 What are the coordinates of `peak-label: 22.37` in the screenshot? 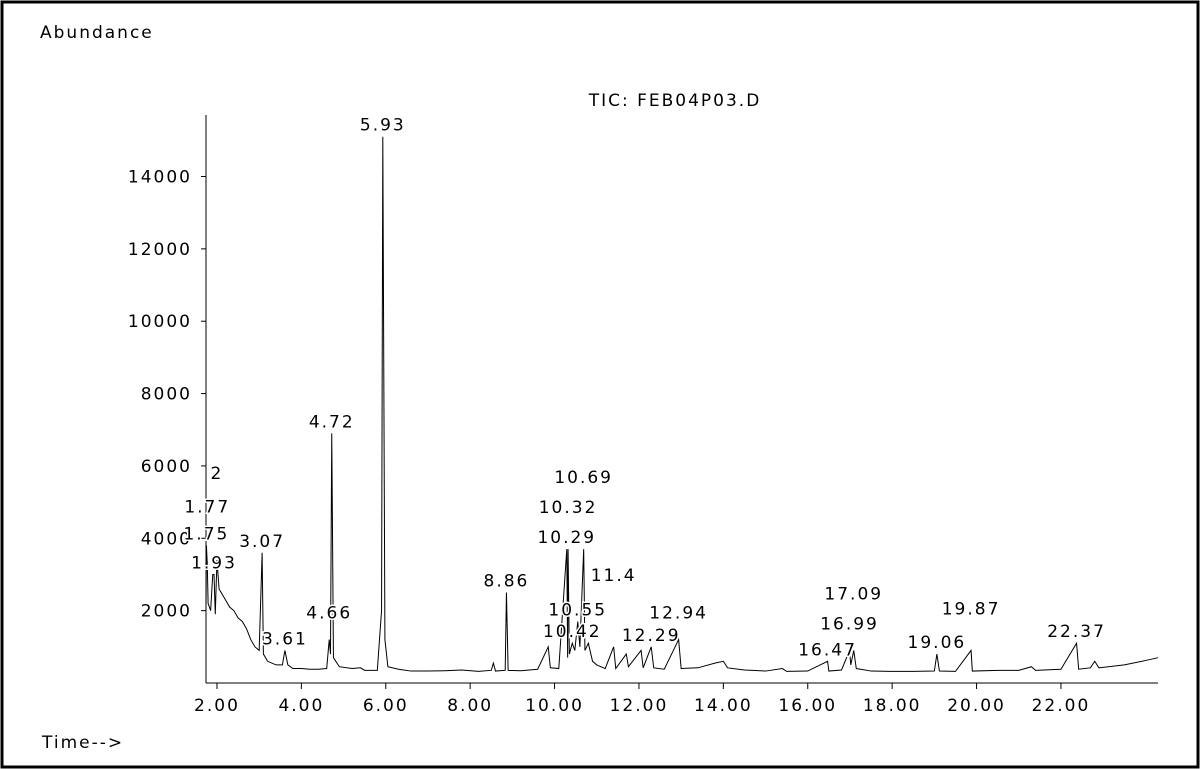 It's located at (1076, 632).